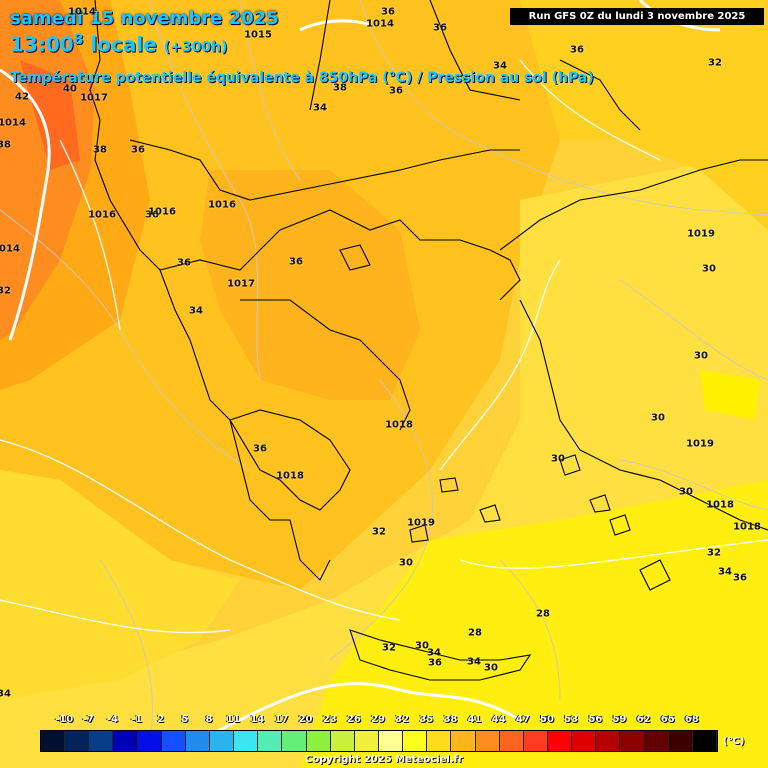 The image size is (768, 768). What do you see at coordinates (667, 719) in the screenshot?
I see `legend-tick: 65` at bounding box center [667, 719].